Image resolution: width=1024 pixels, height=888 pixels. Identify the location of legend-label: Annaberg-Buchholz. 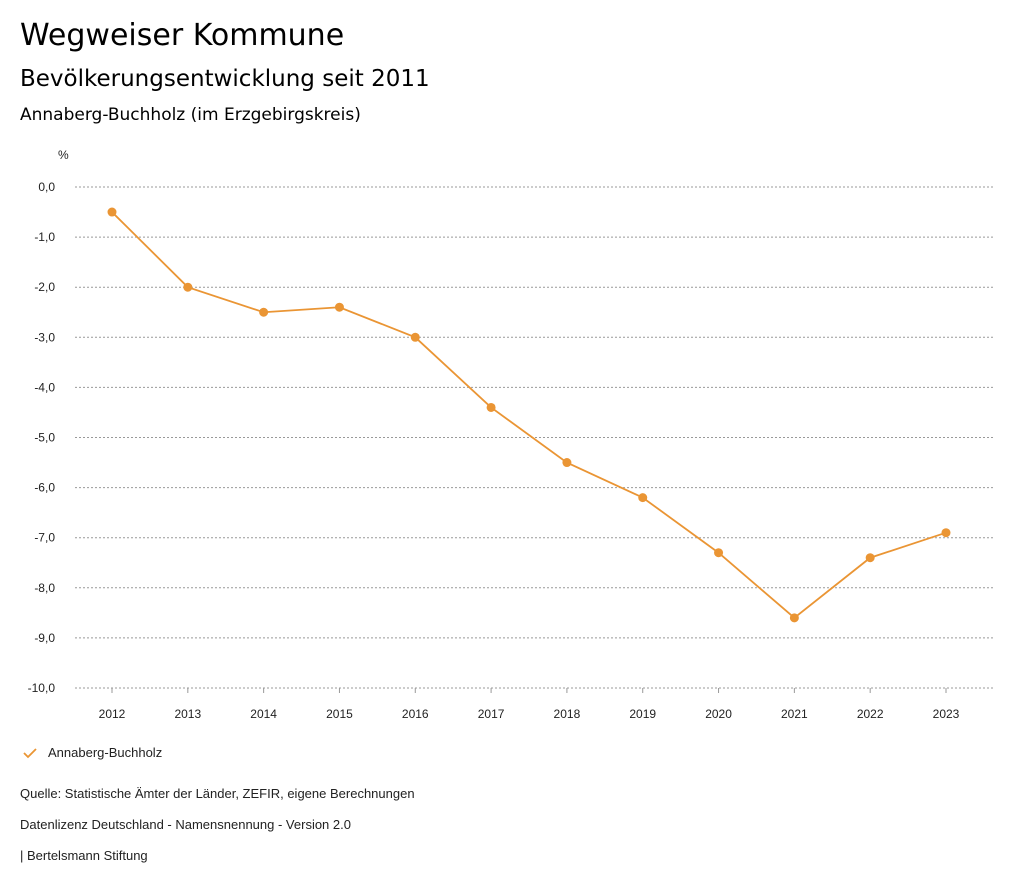
(105, 752).